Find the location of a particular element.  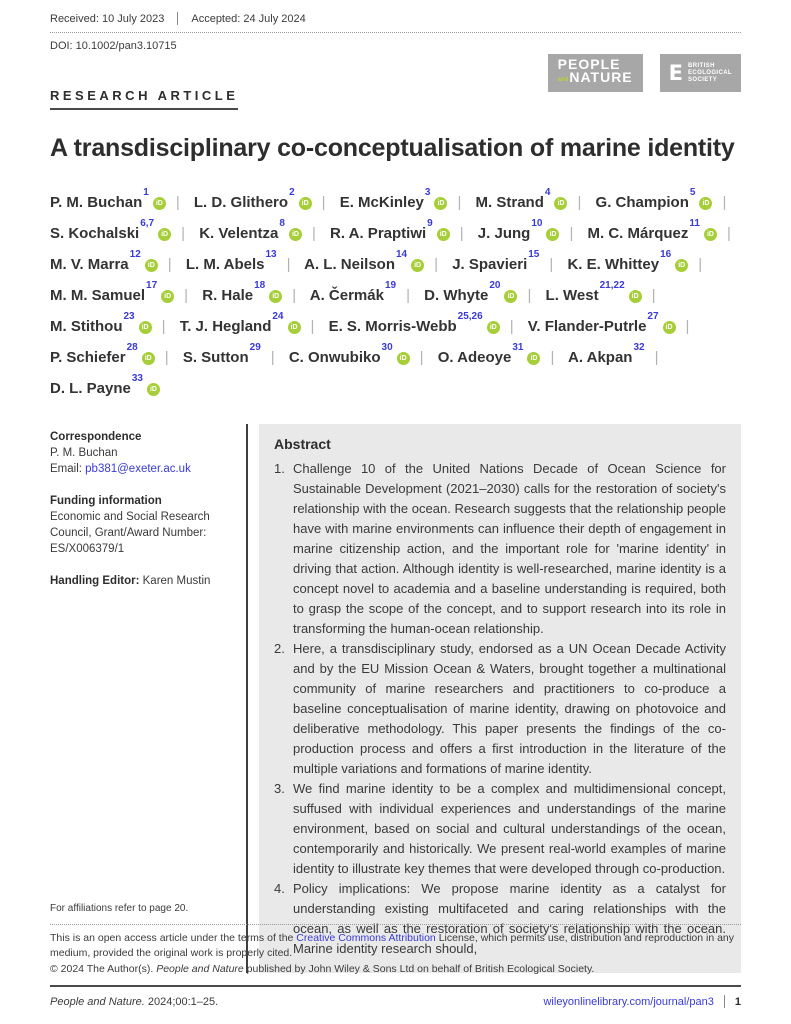

journal-logo-line2: andNATURE is located at coordinates (595, 78).